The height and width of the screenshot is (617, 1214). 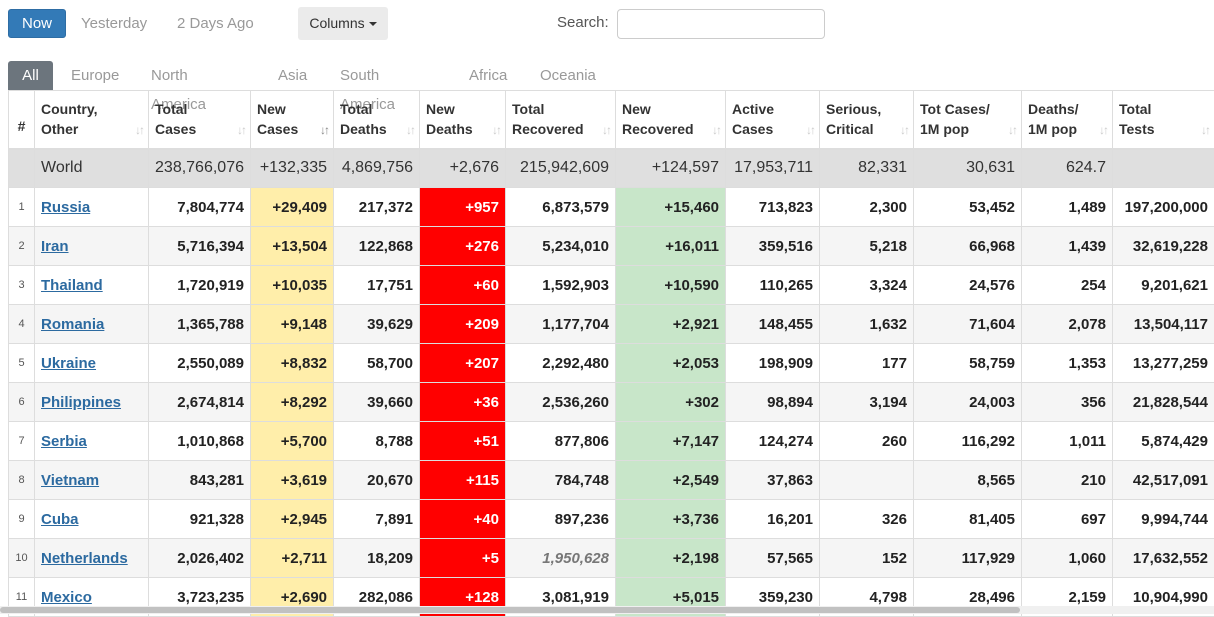 What do you see at coordinates (968, 480) in the screenshot?
I see `cell-cases-per-1m: 8,565` at bounding box center [968, 480].